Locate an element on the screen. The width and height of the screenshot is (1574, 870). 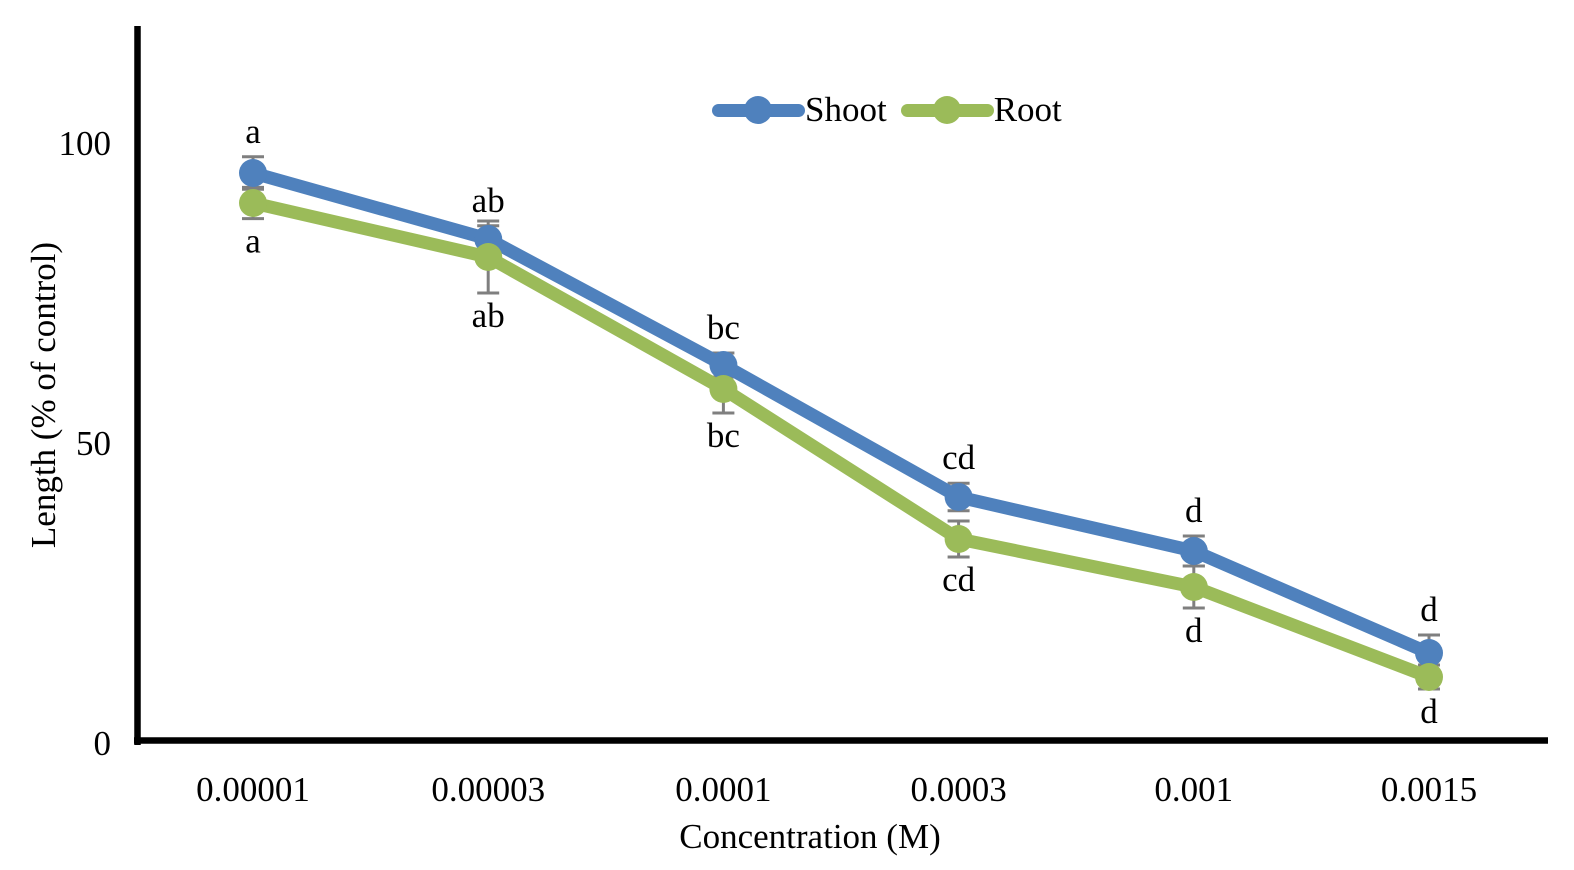
legend-label-shoot: Shoot is located at coordinates (846, 109).